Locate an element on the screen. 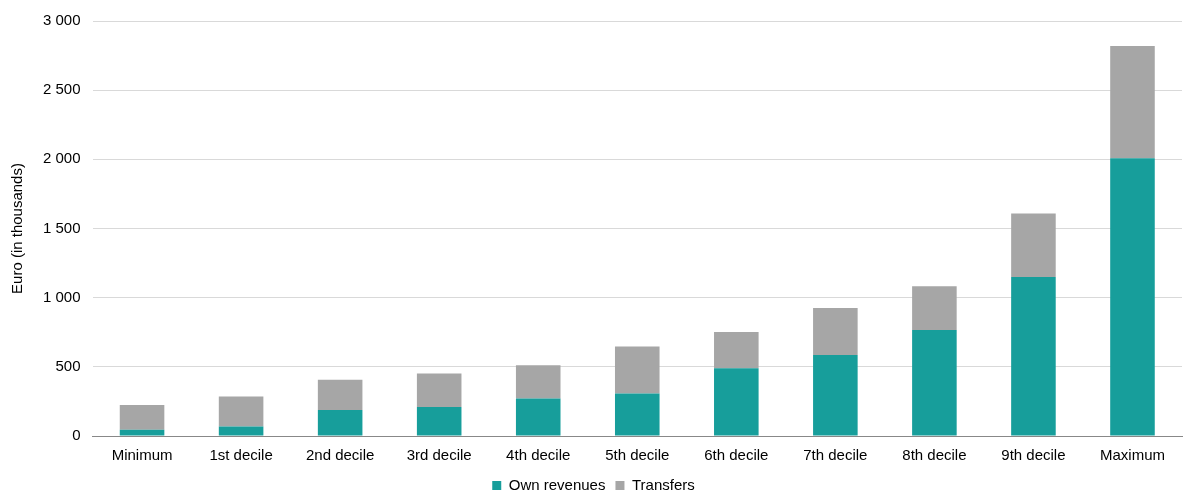 Image resolution: width=1186 pixels, height=503 pixels. x-tick-label: 5th decile is located at coordinates (637, 455).